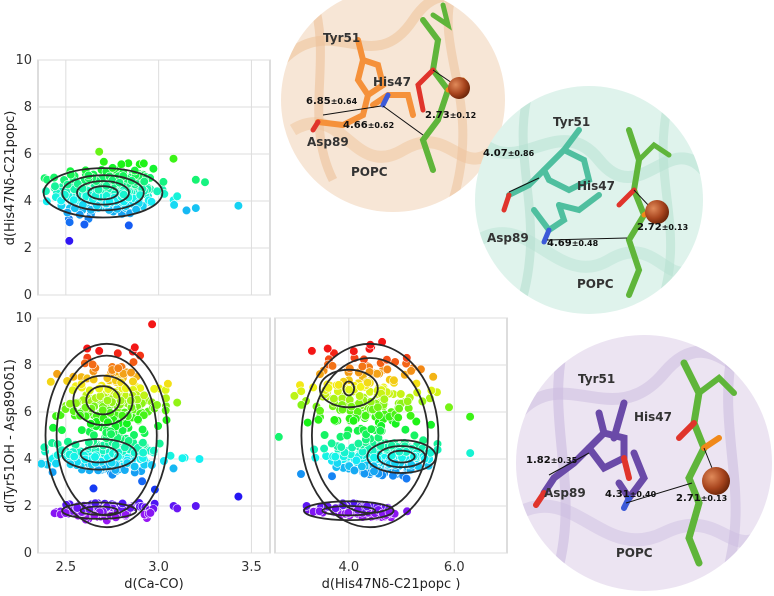  I want to click on grid, so click(154, 177).